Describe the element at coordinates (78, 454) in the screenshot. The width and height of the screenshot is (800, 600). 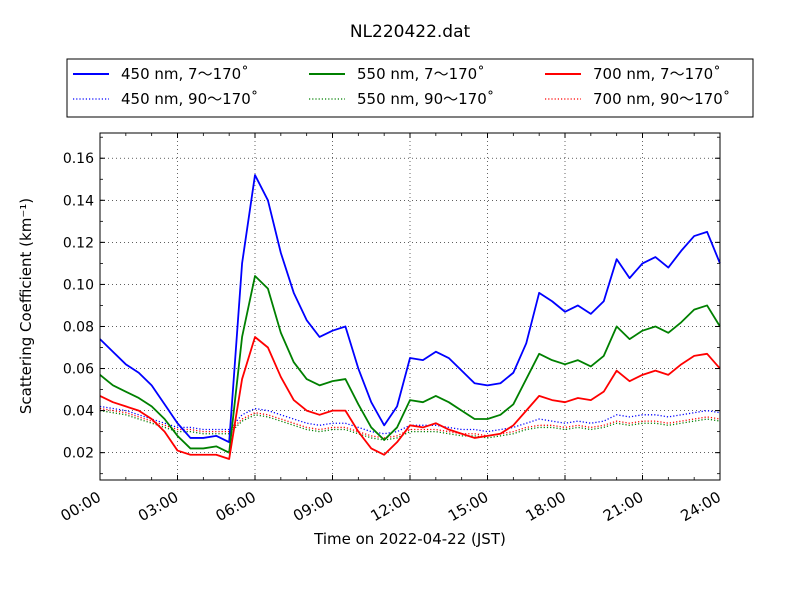
I see `y-tick-label: 0.02` at that location.